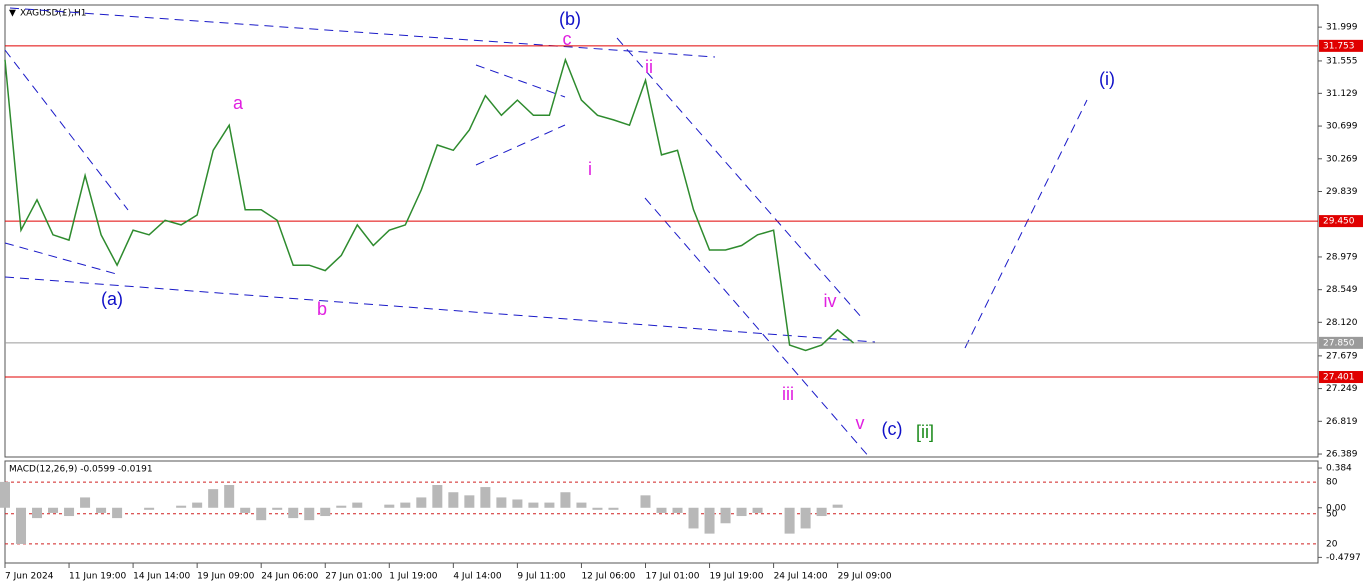 Image resolution: width=1366 pixels, height=588 pixels. Describe the element at coordinates (1339, 469) in the screenshot. I see `y-tick-label: 0.384` at that location.